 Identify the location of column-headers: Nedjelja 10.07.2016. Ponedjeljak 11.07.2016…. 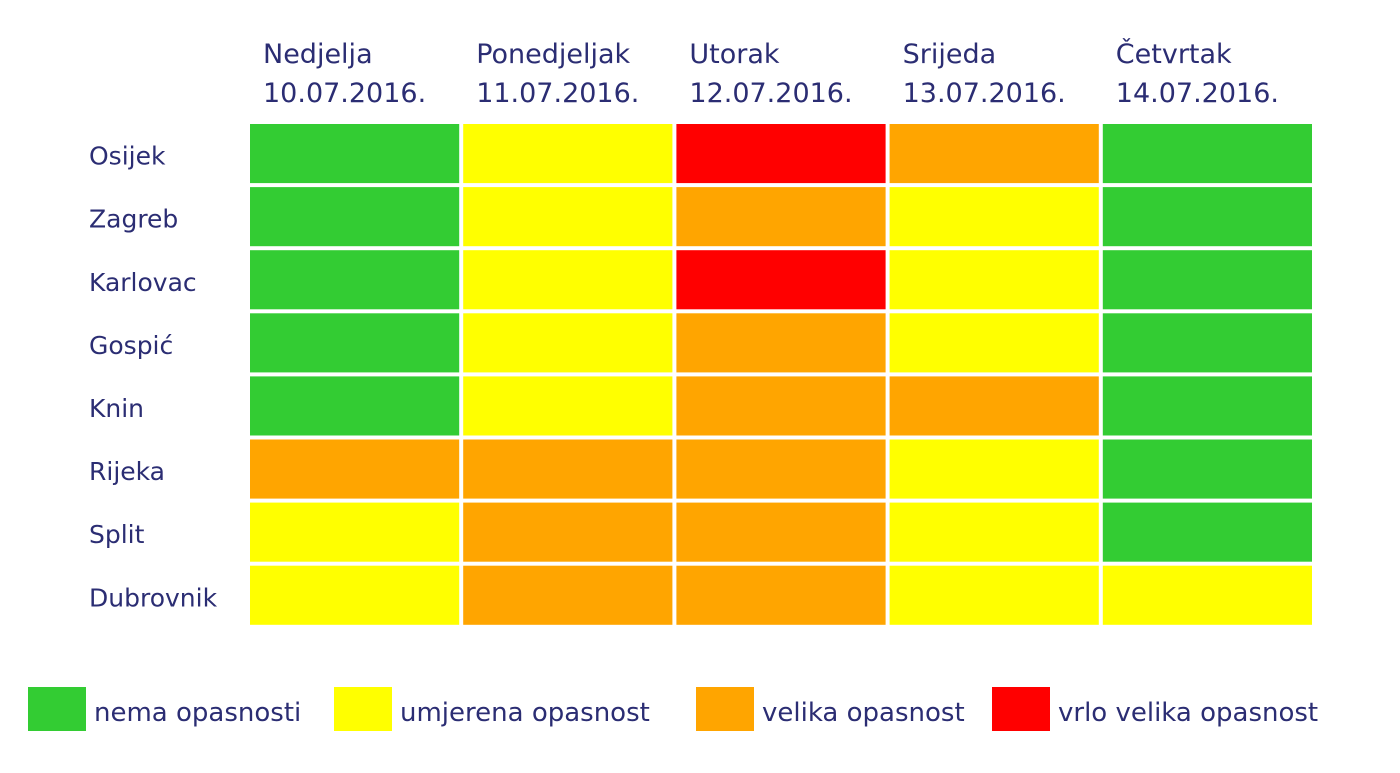
(771, 73).